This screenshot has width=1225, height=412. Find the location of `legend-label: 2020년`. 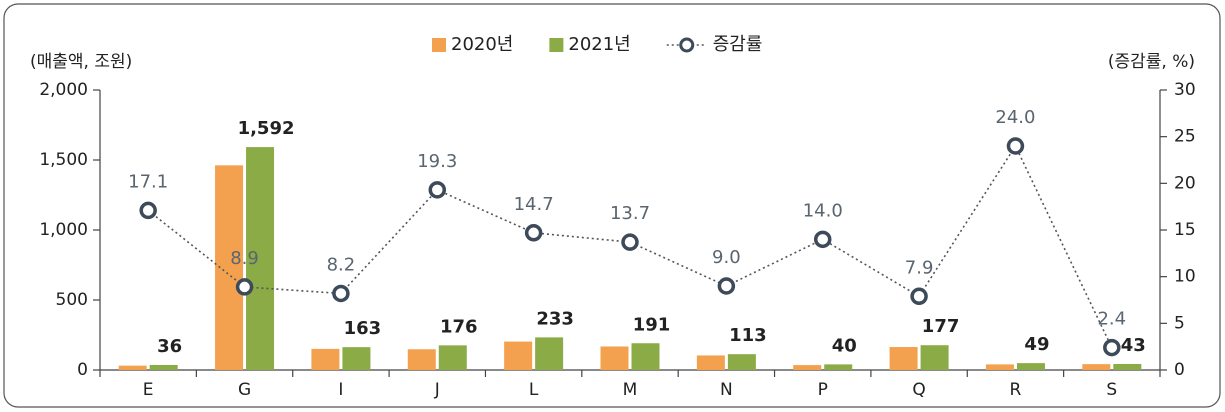

legend-label: 2020년 is located at coordinates (482, 44).